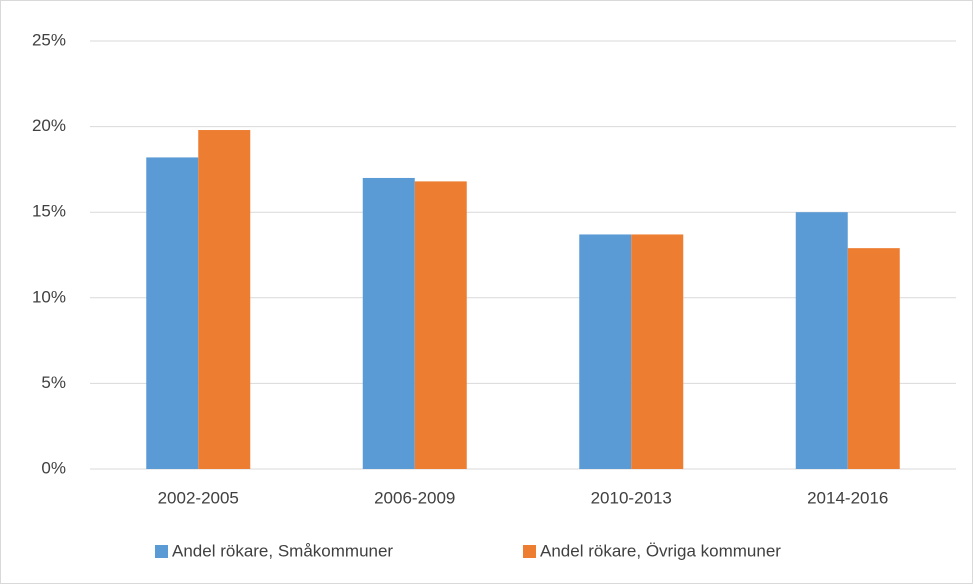 Image resolution: width=974 pixels, height=585 pixels. I want to click on x-tick-label: 2010-2013, so click(631, 497).